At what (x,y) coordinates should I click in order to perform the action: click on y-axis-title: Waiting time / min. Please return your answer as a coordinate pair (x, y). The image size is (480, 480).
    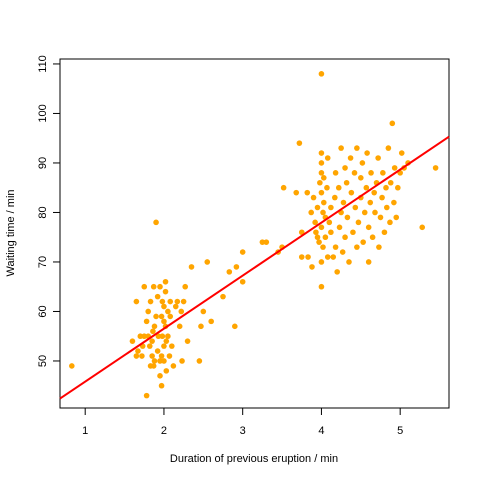
    Looking at the image, I should click on (11, 232).